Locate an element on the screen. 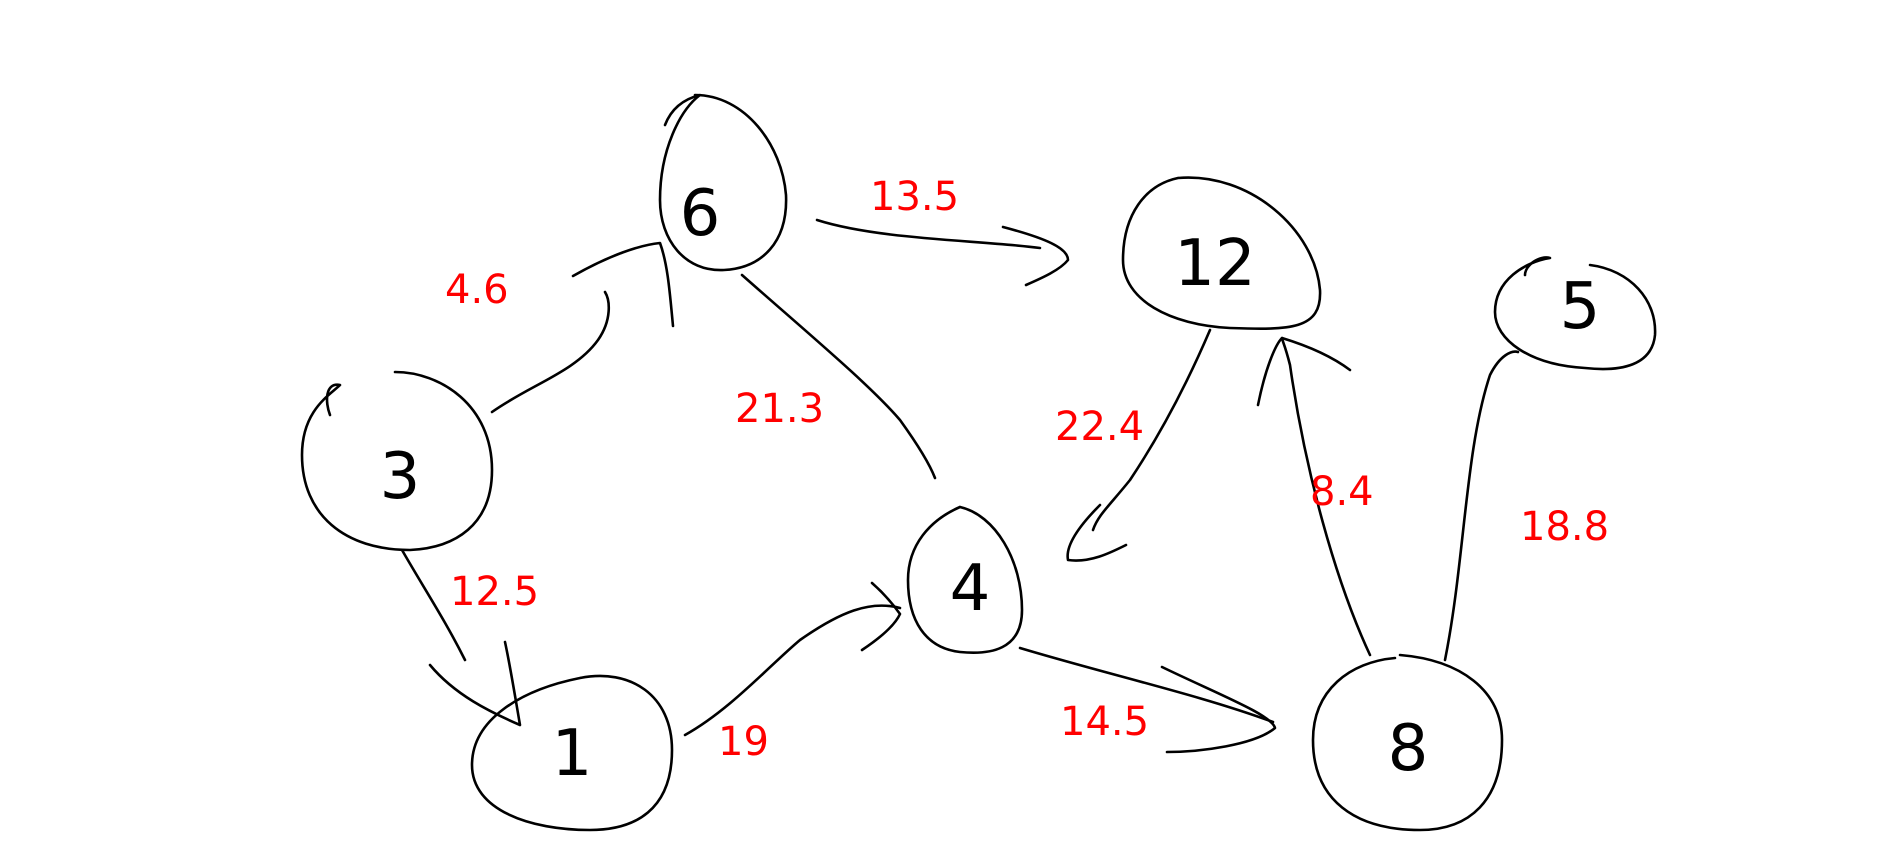 This screenshot has height=859, width=1889. node-6: 6 is located at coordinates (723, 182).